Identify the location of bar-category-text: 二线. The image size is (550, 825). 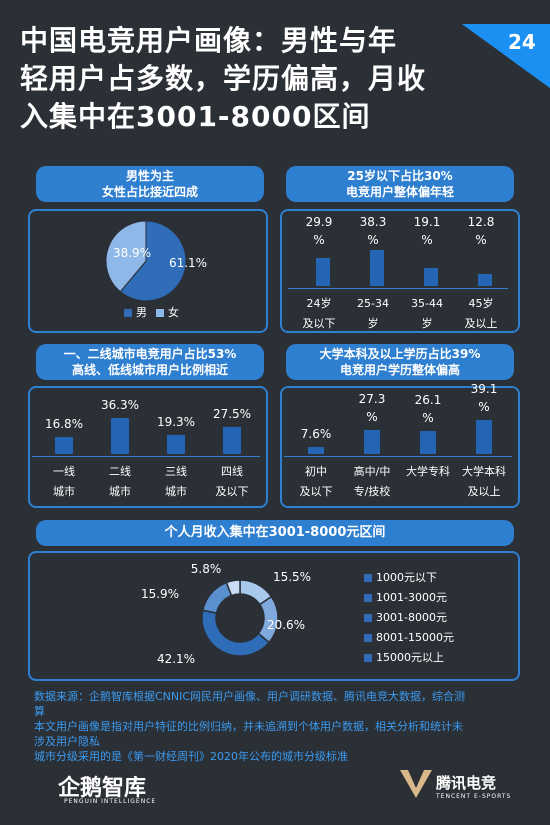
(120, 471).